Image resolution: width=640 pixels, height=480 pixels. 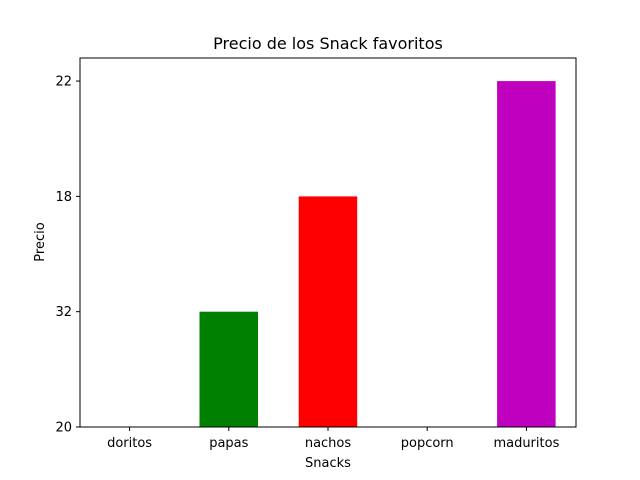 I want to click on x-tick-label-papas: papas, so click(x=228, y=443).